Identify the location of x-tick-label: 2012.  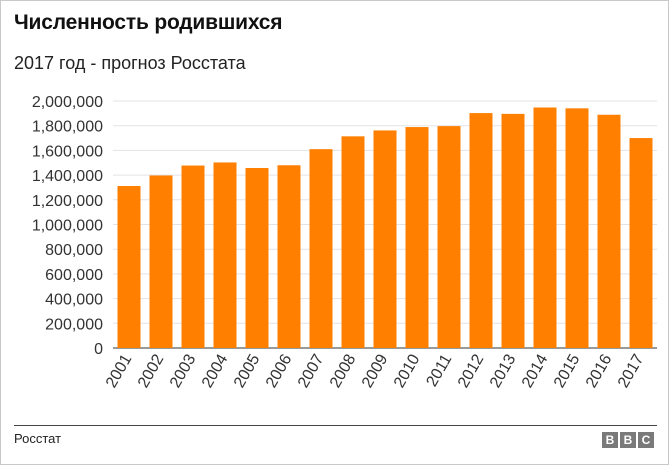
(471, 370).